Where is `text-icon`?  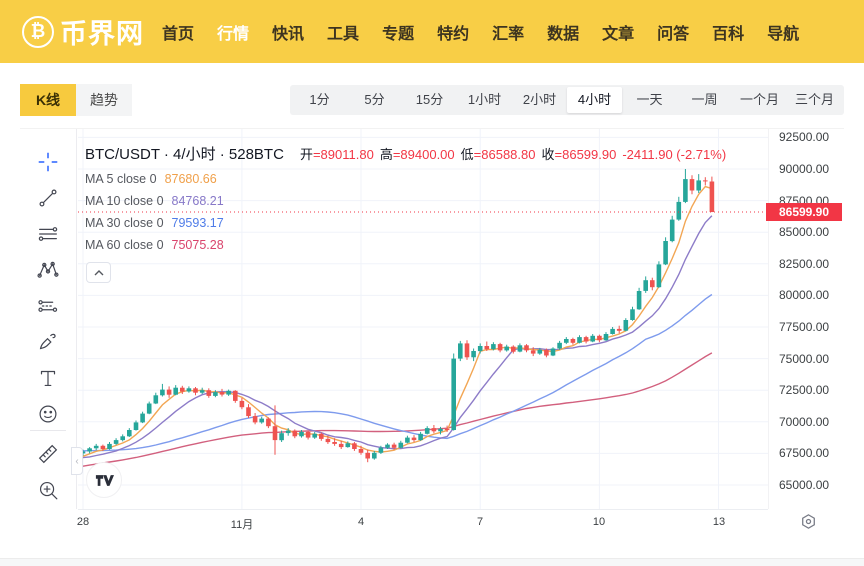
text-icon is located at coordinates (48, 378).